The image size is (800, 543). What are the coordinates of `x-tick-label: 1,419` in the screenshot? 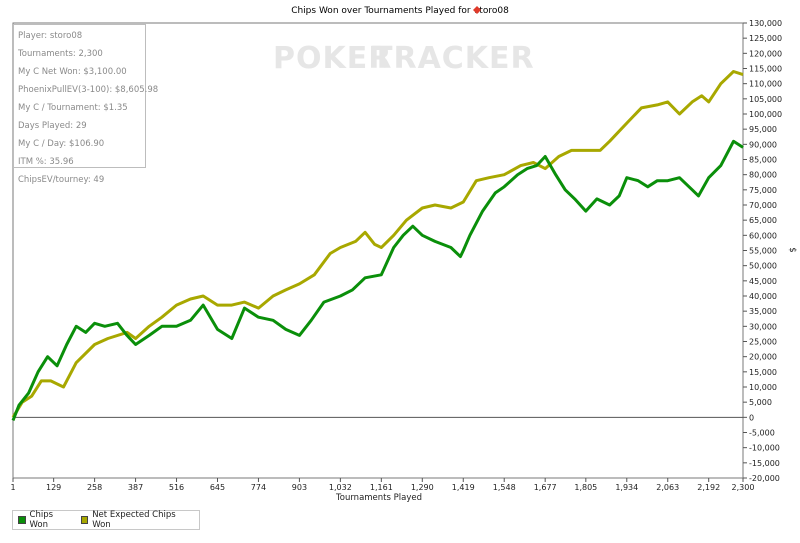 It's located at (463, 487).